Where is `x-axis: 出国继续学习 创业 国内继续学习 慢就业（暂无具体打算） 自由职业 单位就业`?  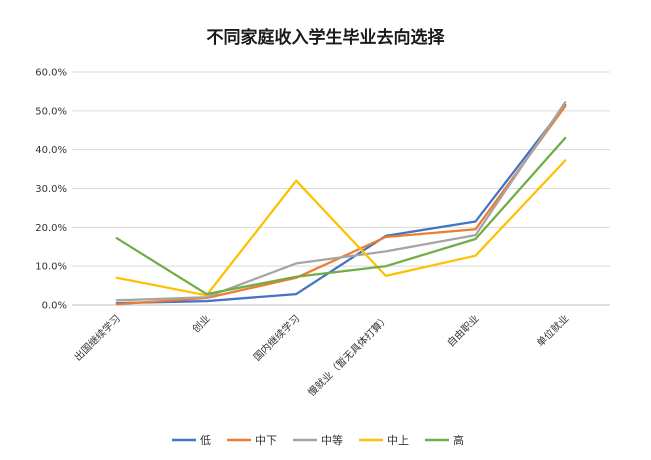
x-axis: 出国继续学习 创业 国内继续学习 慢就业（暂无具体打算） 自由职业 单位就业 is located at coordinates (321, 355).